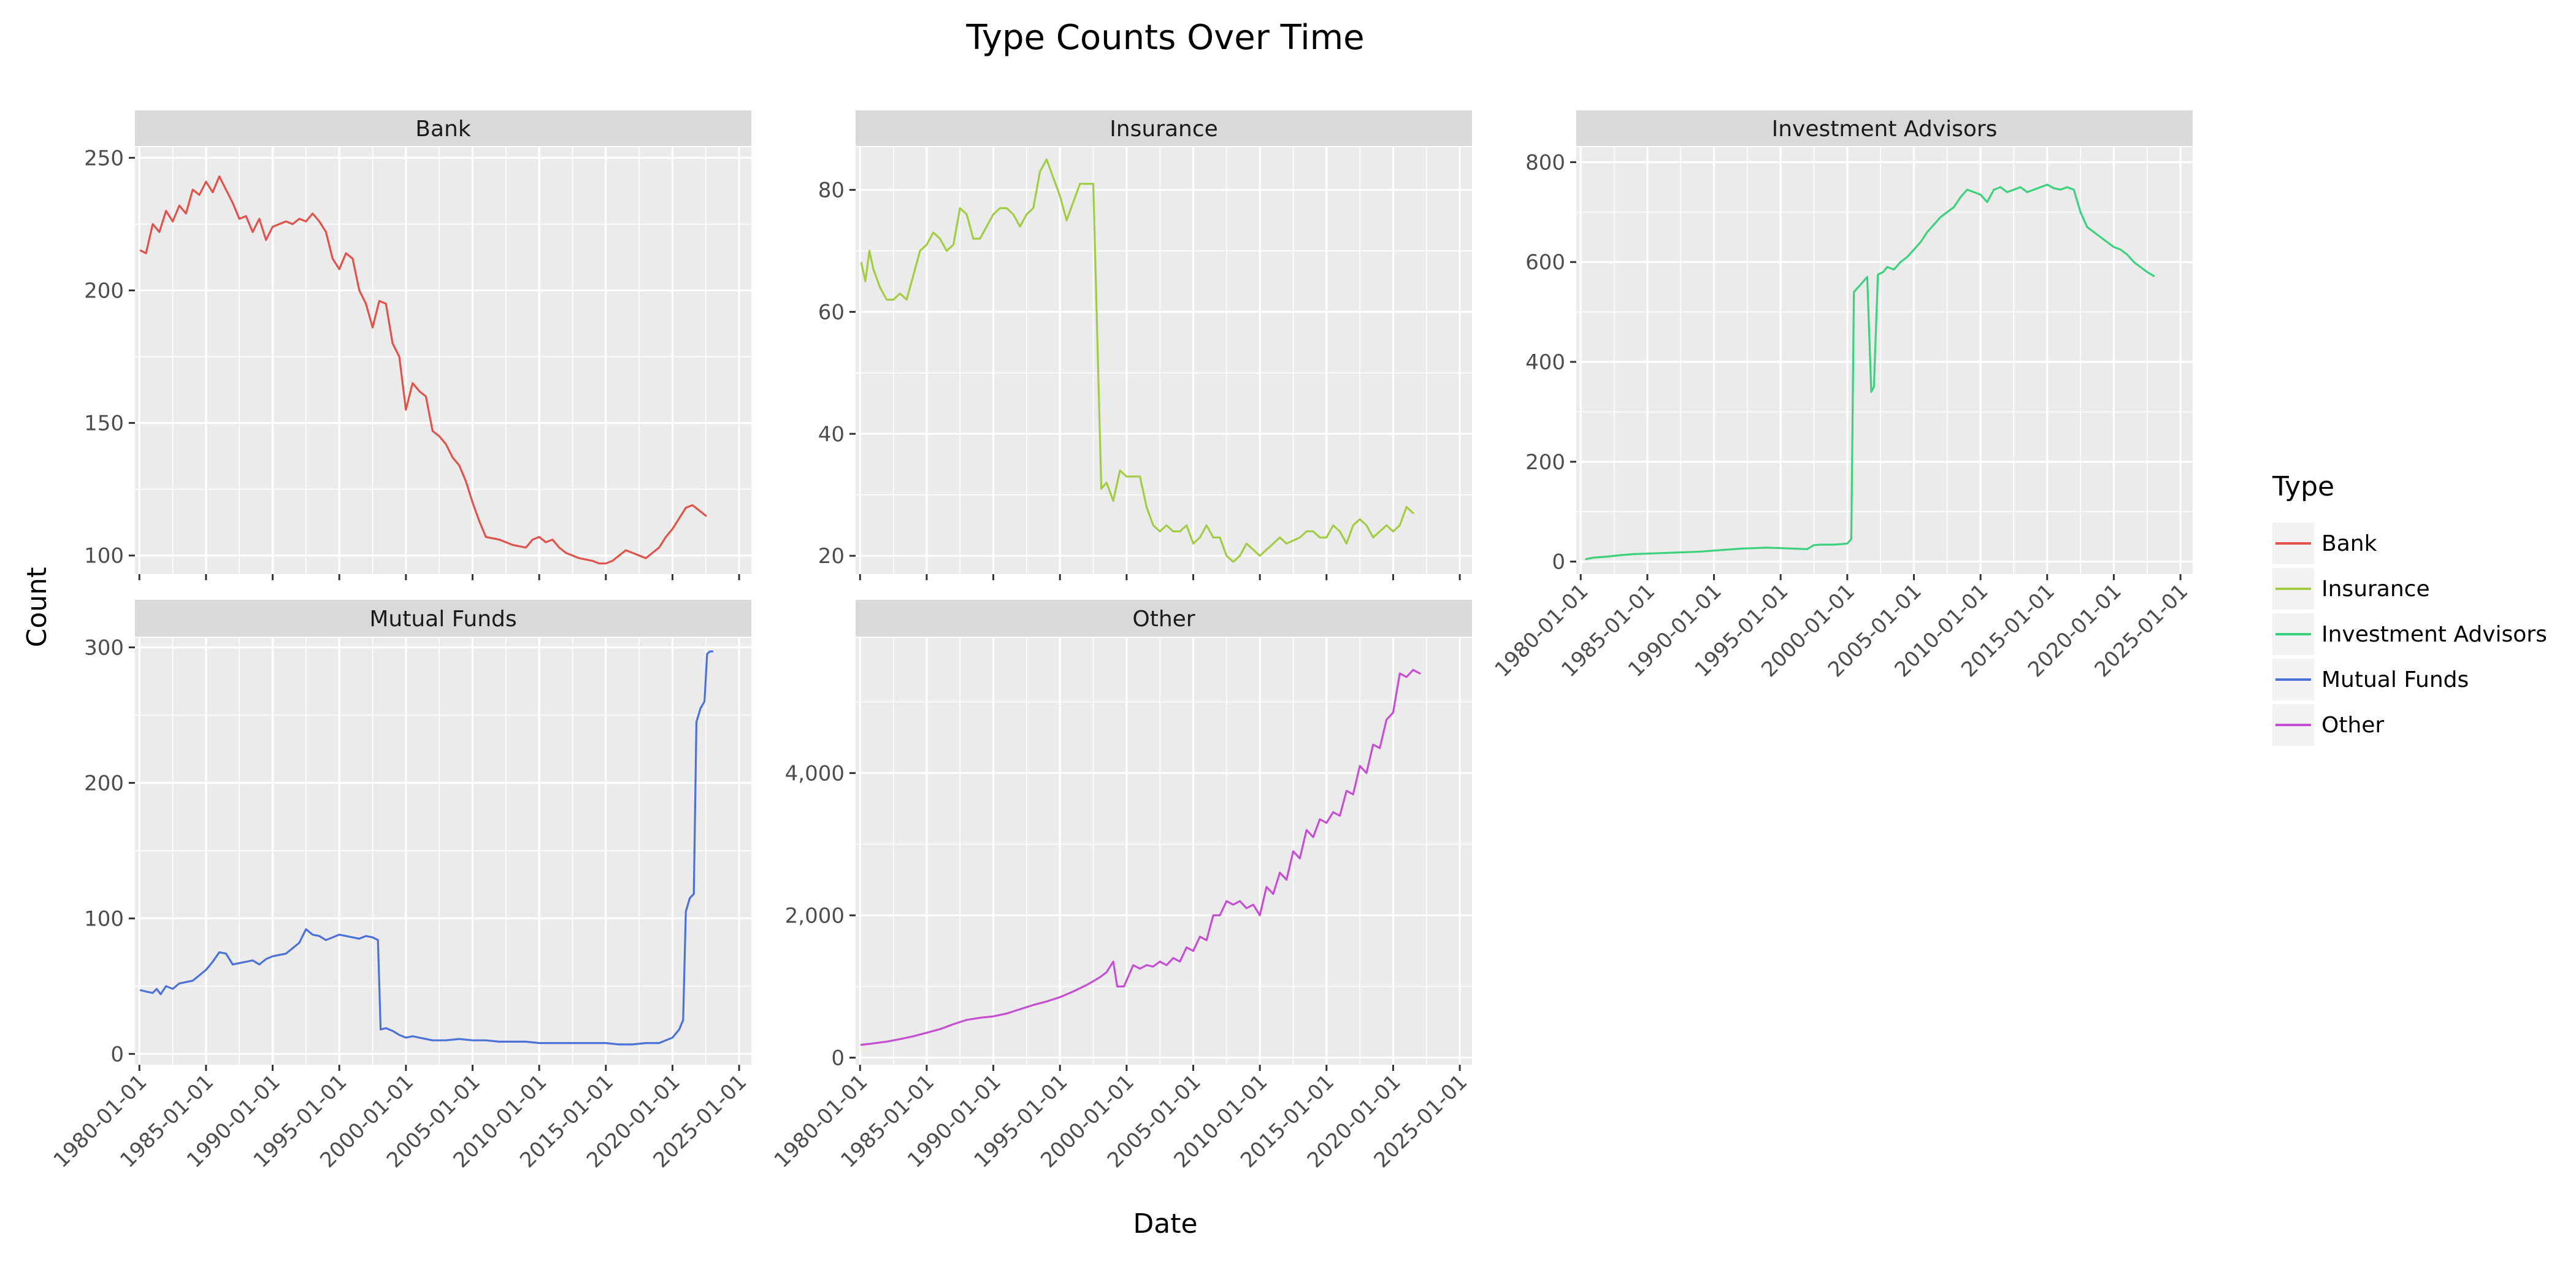  Describe the element at coordinates (815, 773) in the screenshot. I see `y-tick-label: 4,000` at that location.